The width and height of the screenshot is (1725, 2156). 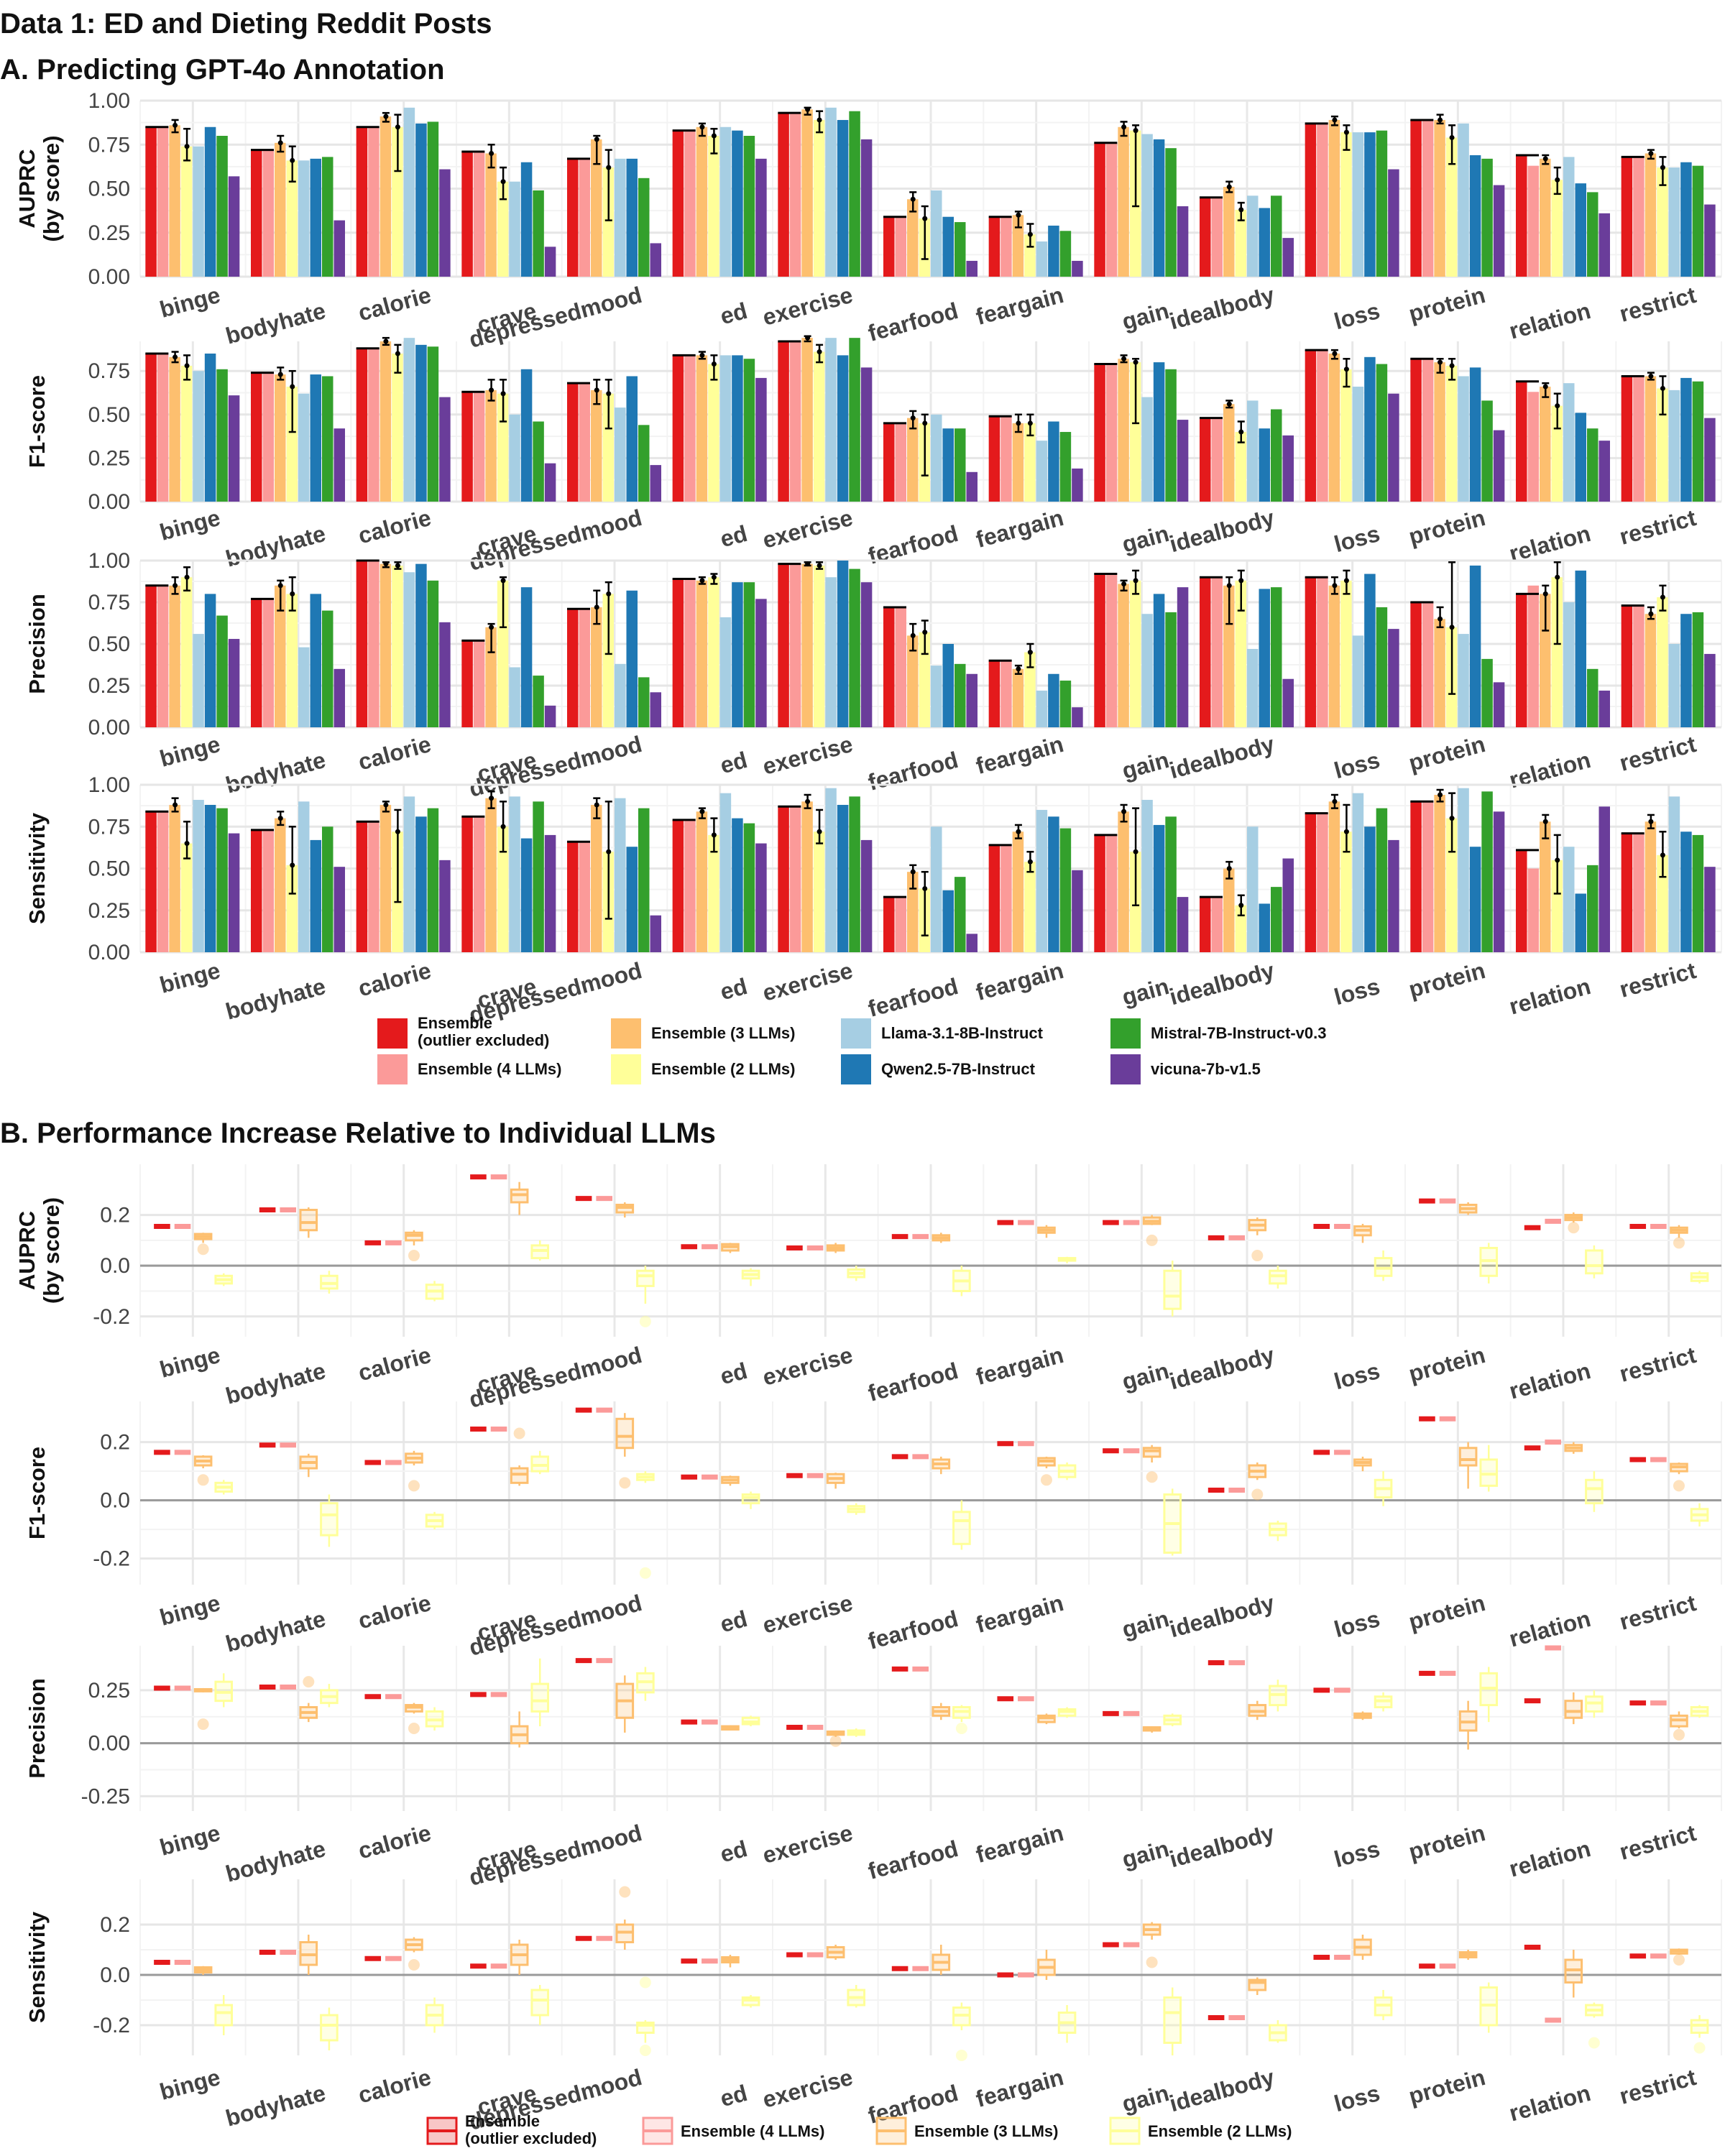 I want to click on x-tick-label: ed, so click(x=733, y=313).